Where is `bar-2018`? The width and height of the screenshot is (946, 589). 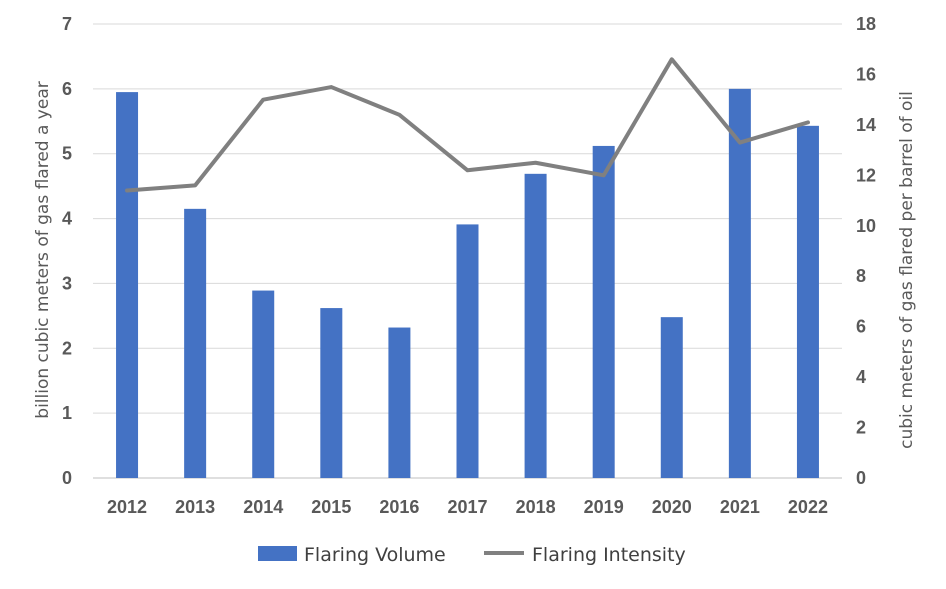 bar-2018 is located at coordinates (535, 325).